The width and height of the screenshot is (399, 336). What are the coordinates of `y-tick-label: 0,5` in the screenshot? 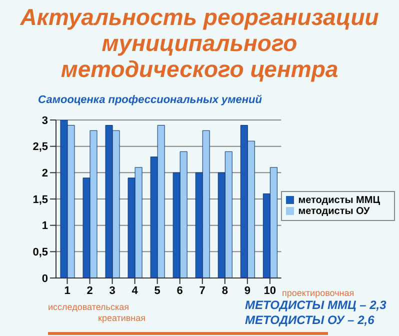 It's located at (40, 252).